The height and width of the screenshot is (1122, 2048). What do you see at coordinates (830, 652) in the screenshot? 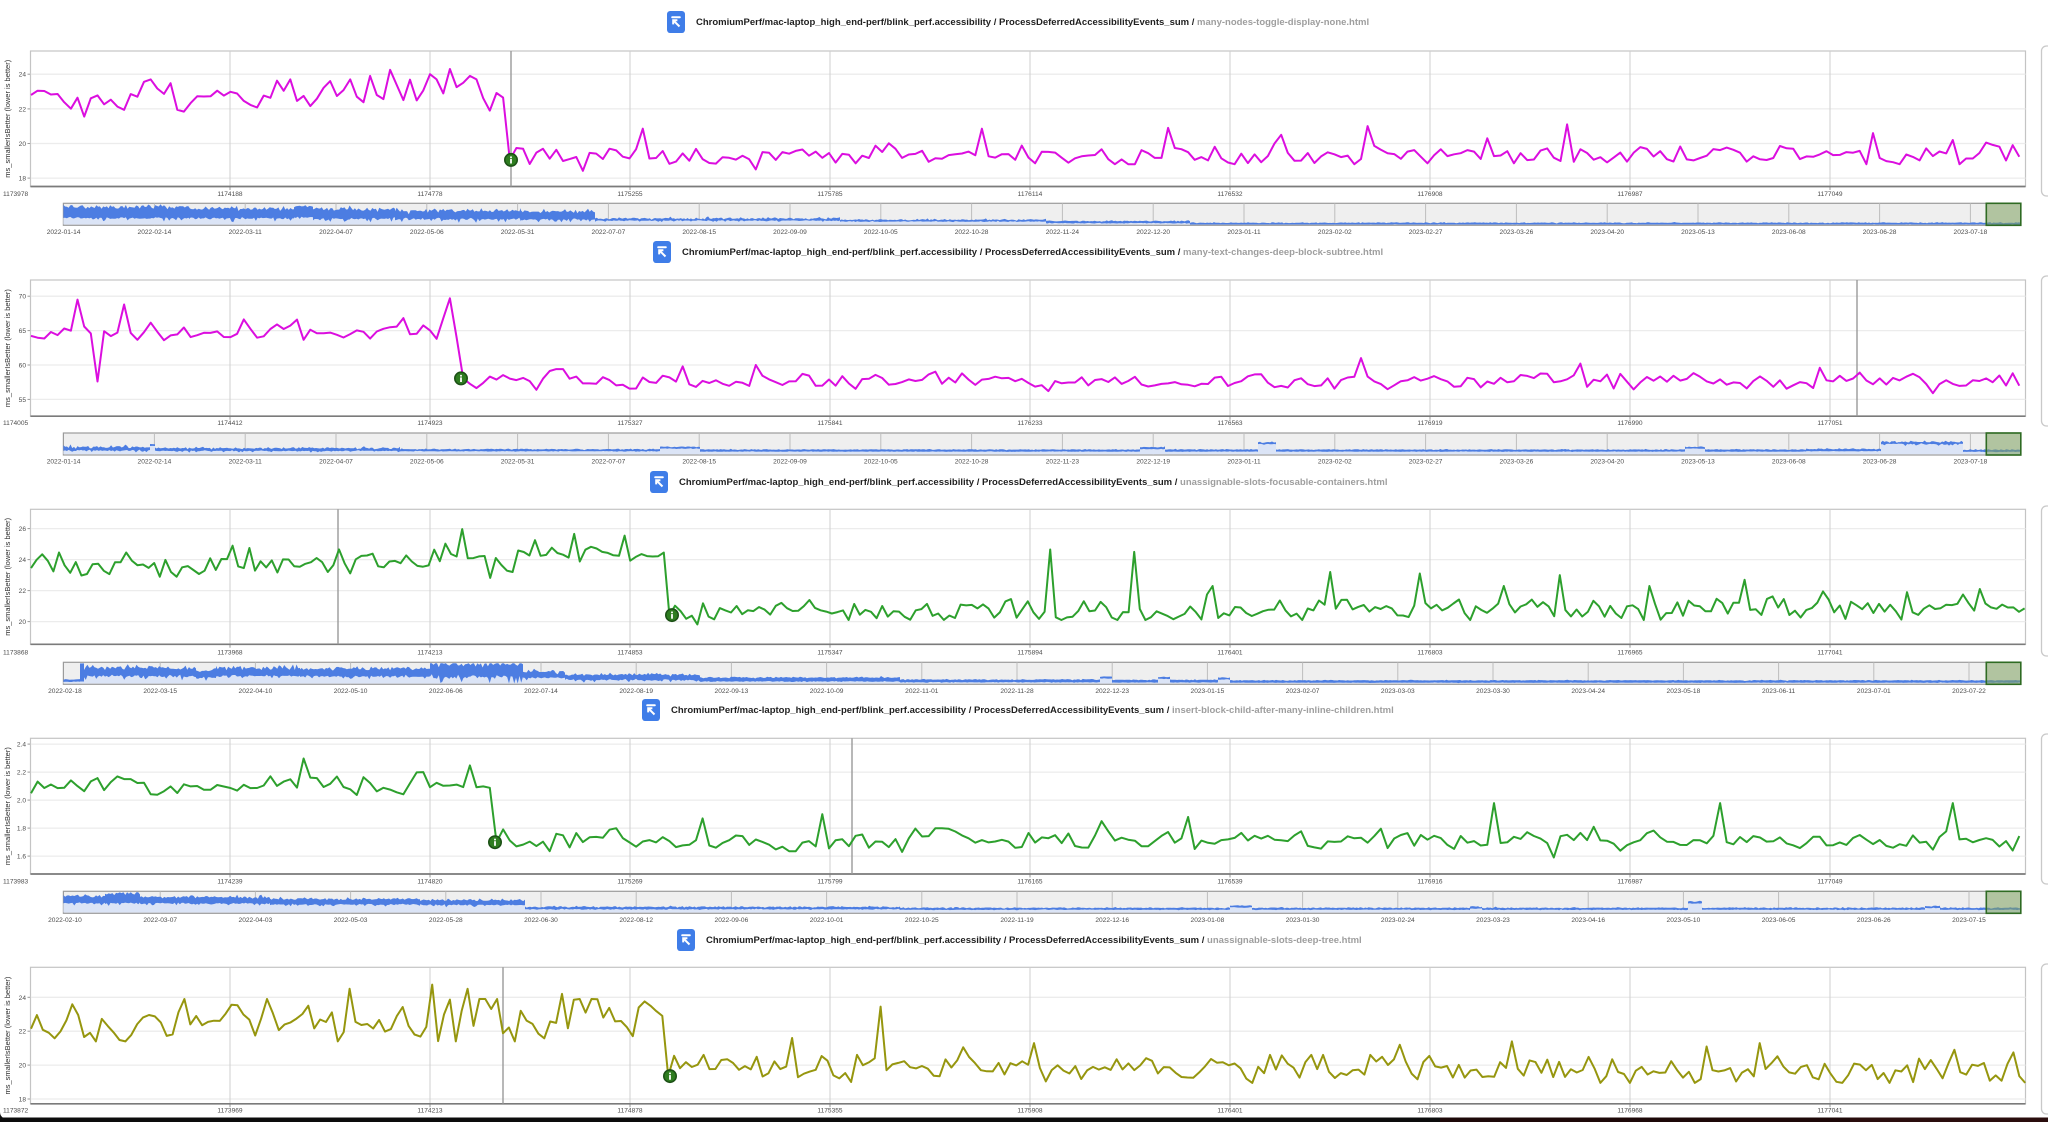
I see `svg-text: 1175347` at bounding box center [830, 652].